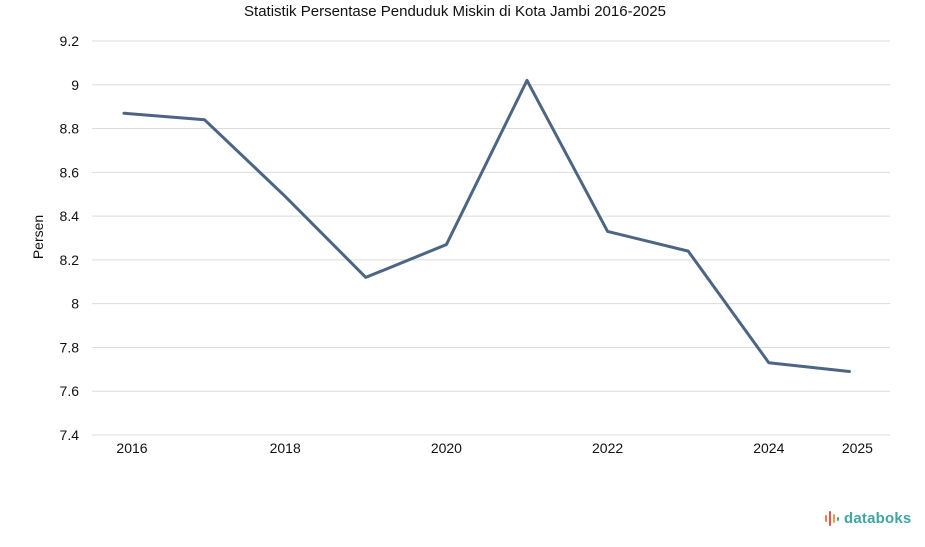 This screenshot has width=925, height=547. I want to click on y-tick-label: 8.8, so click(70, 129).